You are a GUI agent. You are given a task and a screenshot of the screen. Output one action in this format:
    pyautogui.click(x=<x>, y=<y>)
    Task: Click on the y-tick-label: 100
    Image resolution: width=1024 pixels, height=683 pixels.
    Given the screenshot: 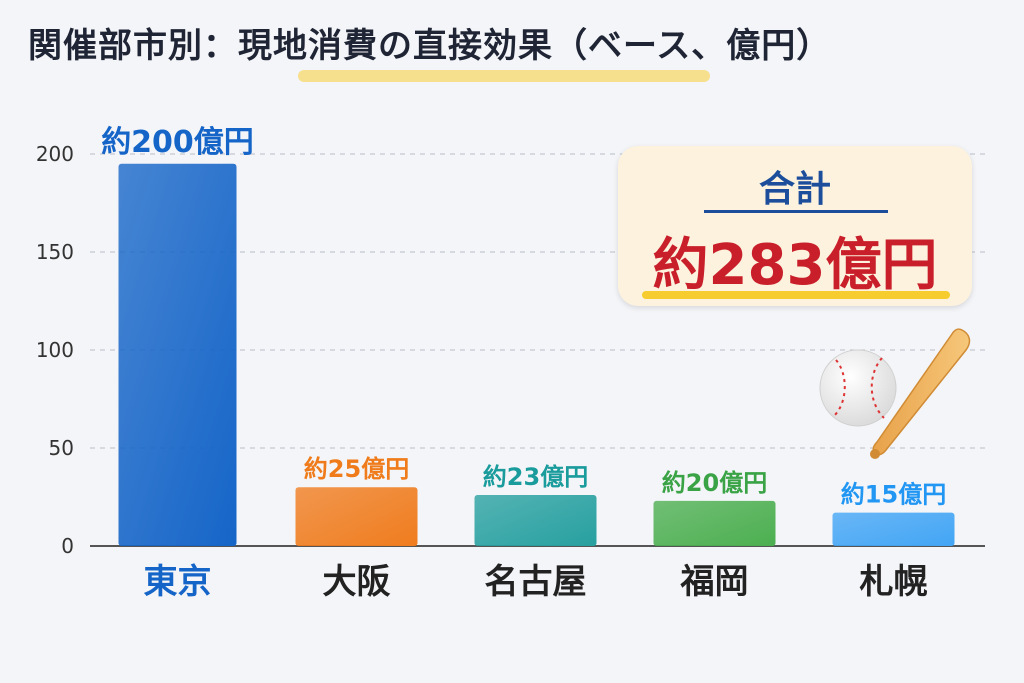 What is the action you would take?
    pyautogui.click(x=55, y=350)
    